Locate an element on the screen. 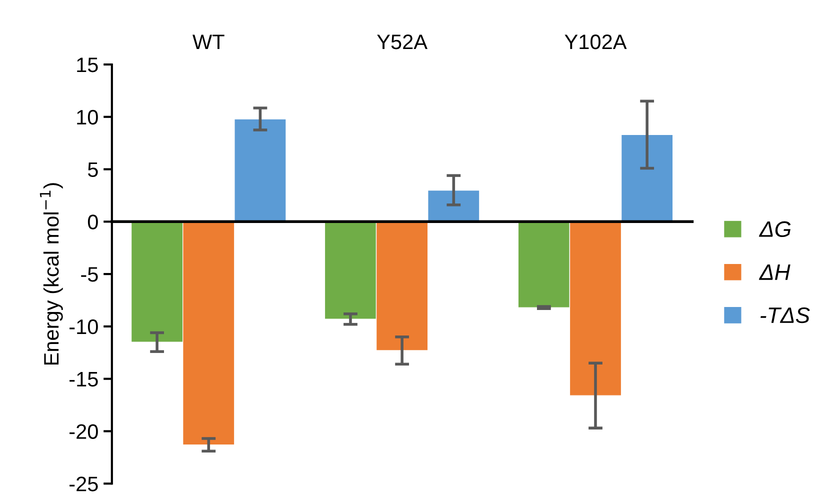  legend-label: ΔG is located at coordinates (774, 229).